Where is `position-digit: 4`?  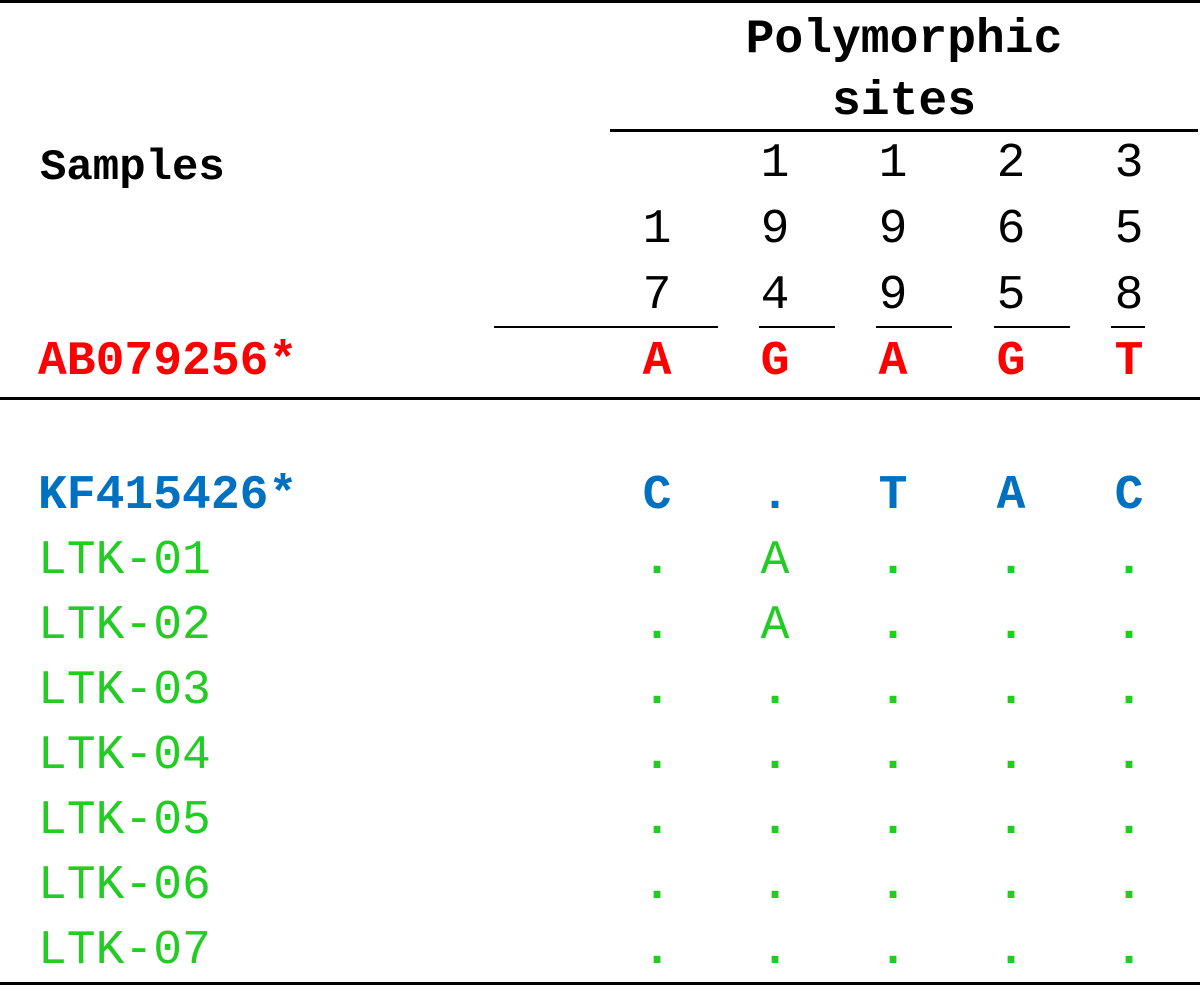
position-digit: 4 is located at coordinates (775, 296).